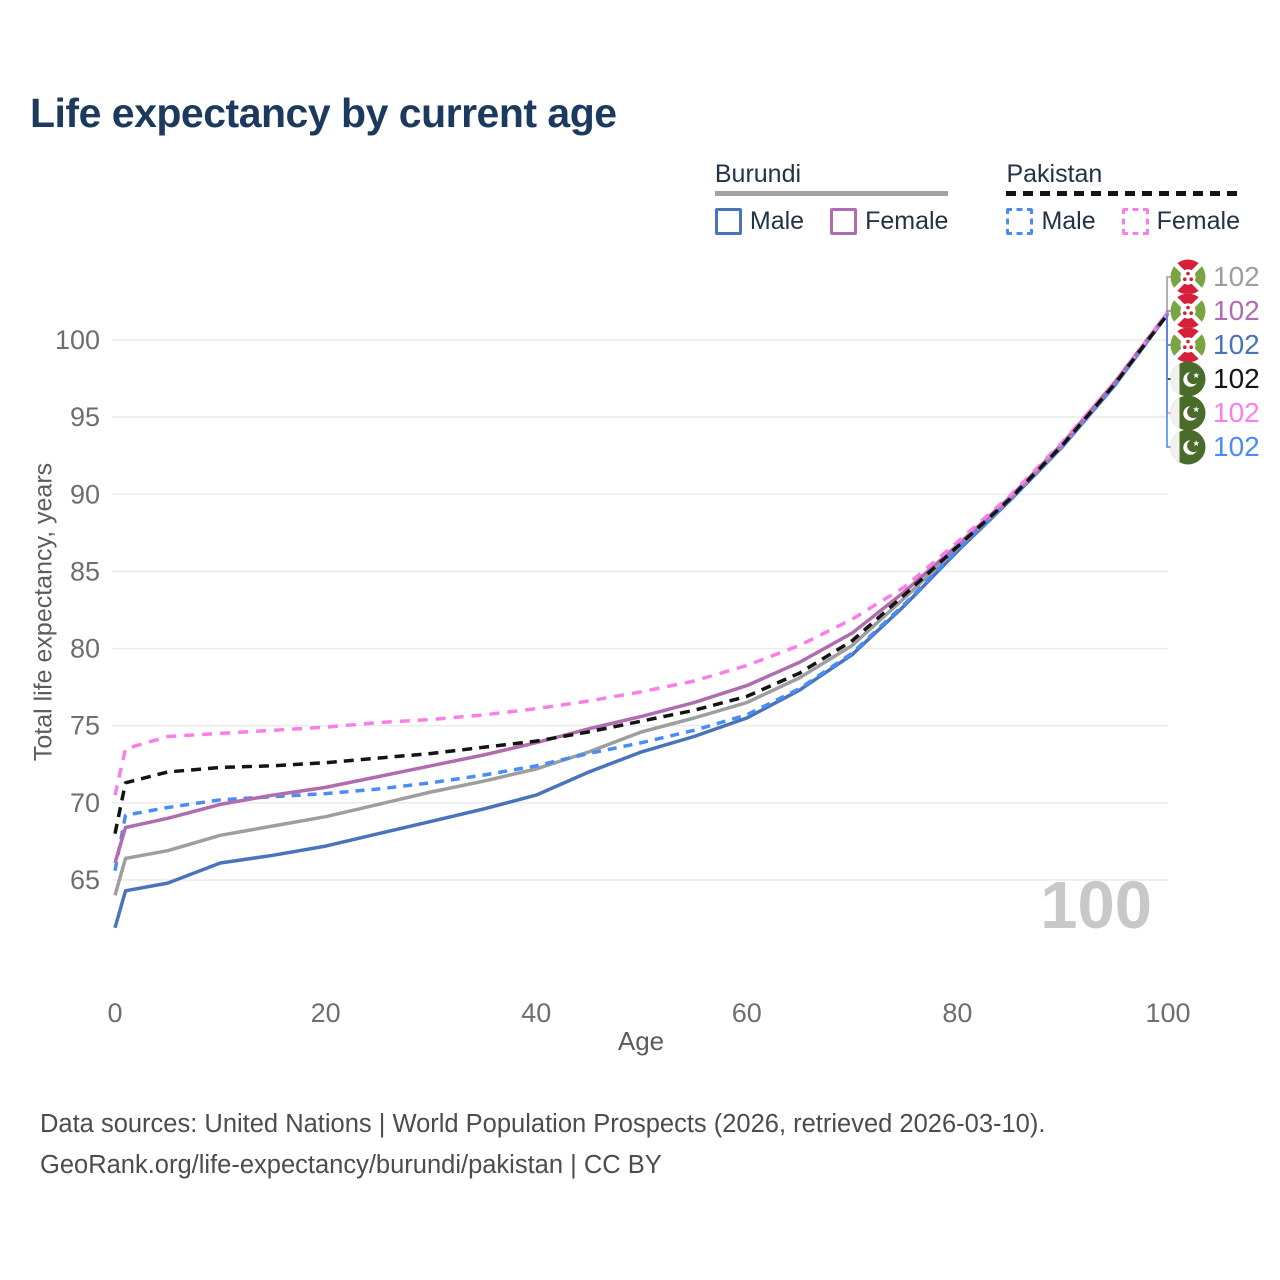 The height and width of the screenshot is (1280, 1280). I want to click on burundi-solid-line-swatch, so click(831, 193).